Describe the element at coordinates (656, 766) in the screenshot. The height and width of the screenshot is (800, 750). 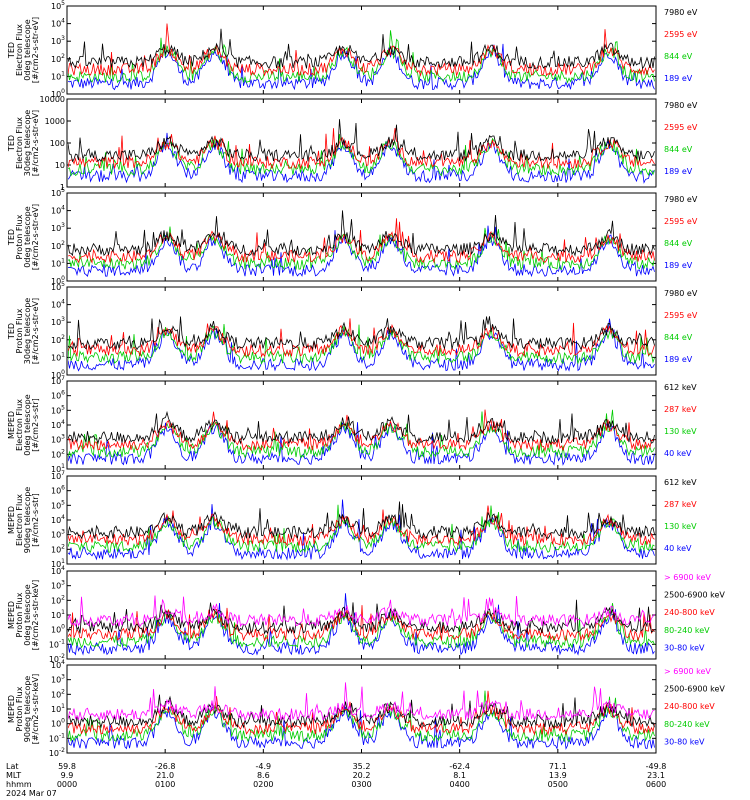
I see `lat-tick-label: -49.8` at that location.